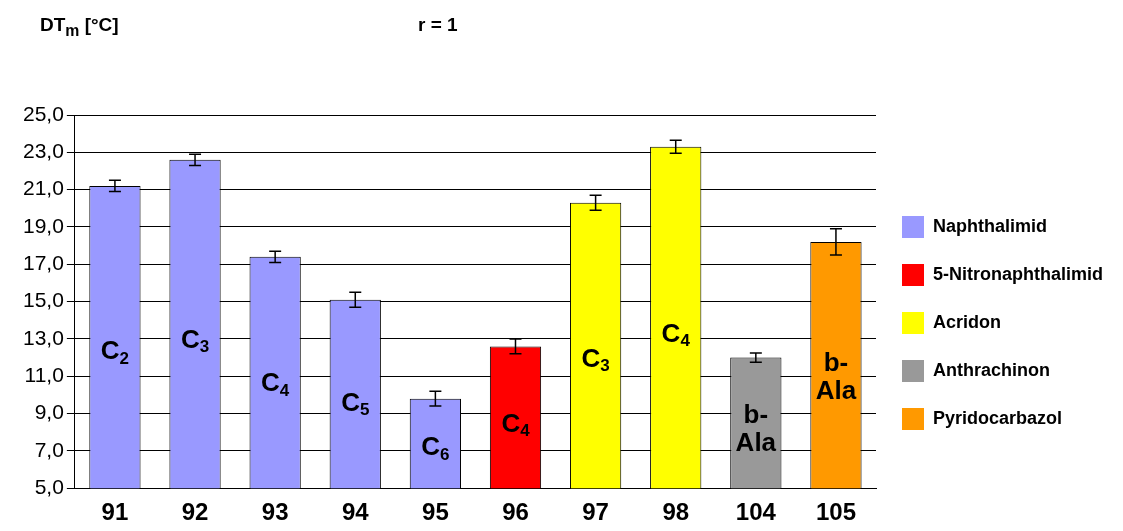 The image size is (1123, 531). Describe the element at coordinates (43, 188) in the screenshot. I see `y-tick-label: 21,0` at that location.